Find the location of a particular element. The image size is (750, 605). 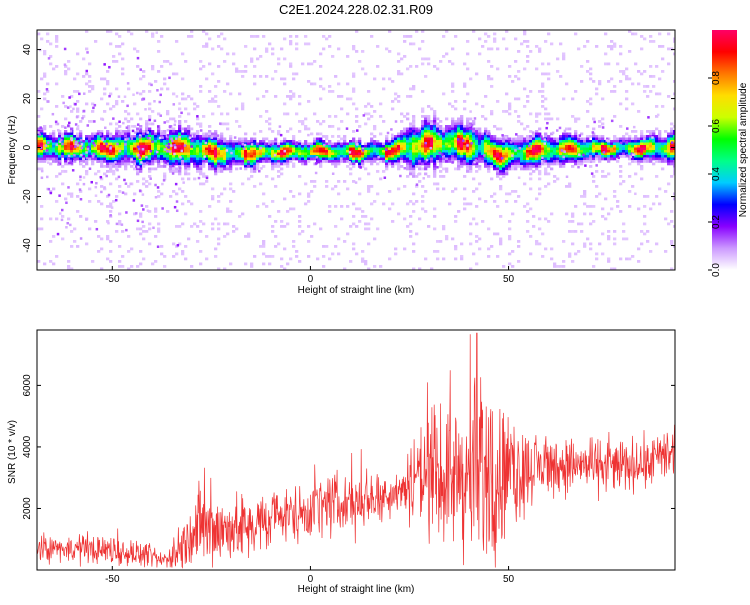

snr-x-tick-label: -50 is located at coordinates (112, 579).